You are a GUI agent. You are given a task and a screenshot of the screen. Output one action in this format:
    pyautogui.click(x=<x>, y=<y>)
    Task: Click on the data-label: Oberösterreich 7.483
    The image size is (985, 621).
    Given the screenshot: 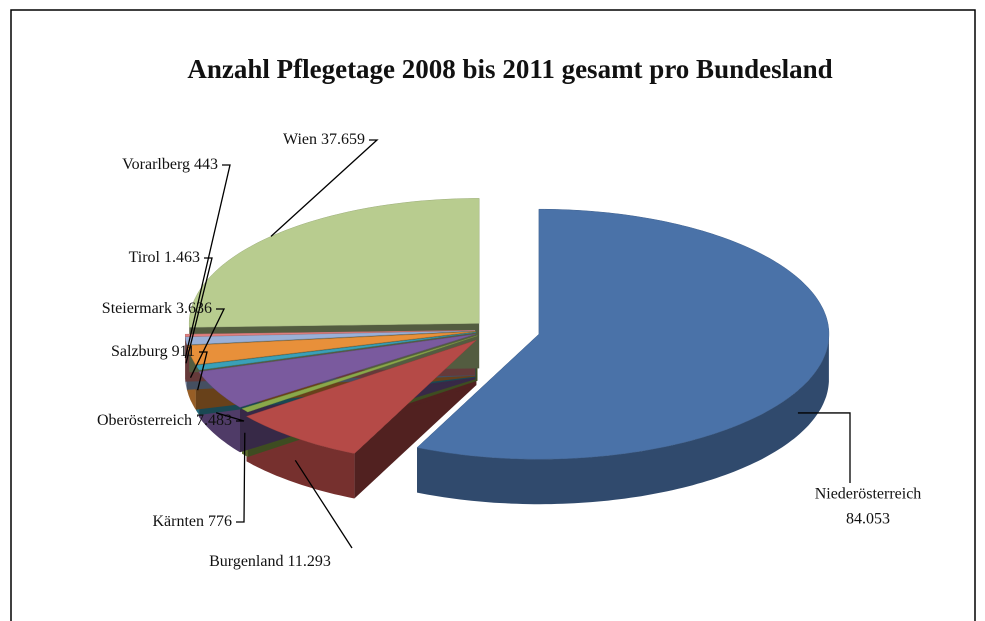 What is the action you would take?
    pyautogui.click(x=164, y=420)
    